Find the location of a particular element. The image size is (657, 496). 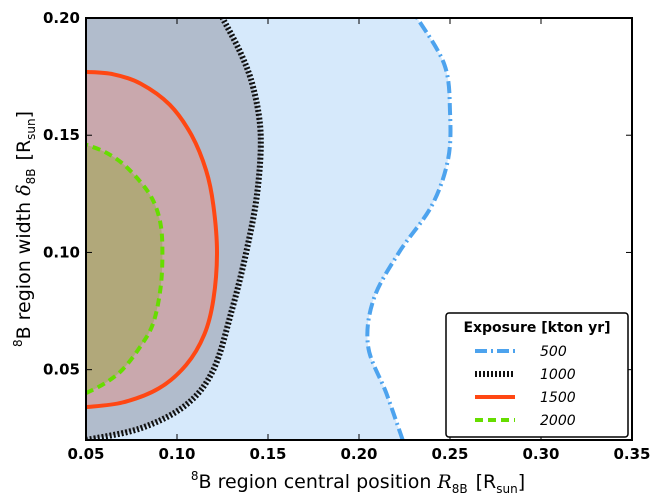

x-axis-label: 8B region central position R8B [Rsun] is located at coordinates (358, 482).